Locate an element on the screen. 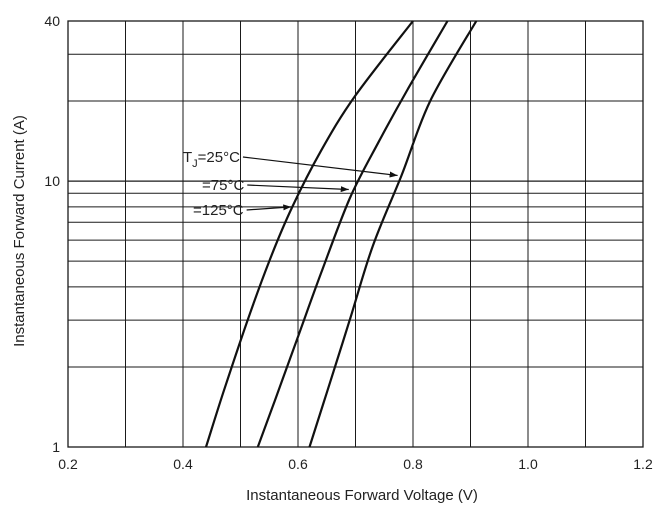 This screenshot has height=508, width=657. annotation-label: =75°C is located at coordinates (223, 185).